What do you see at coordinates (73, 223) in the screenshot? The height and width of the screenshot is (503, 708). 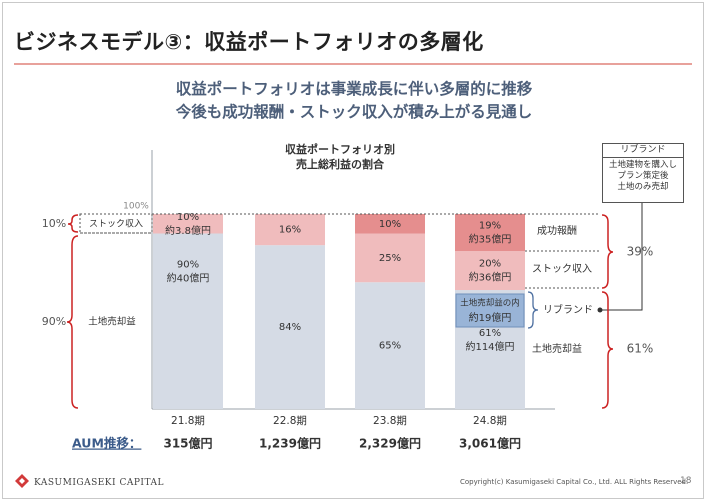 I see `left-brace-stock` at bounding box center [73, 223].